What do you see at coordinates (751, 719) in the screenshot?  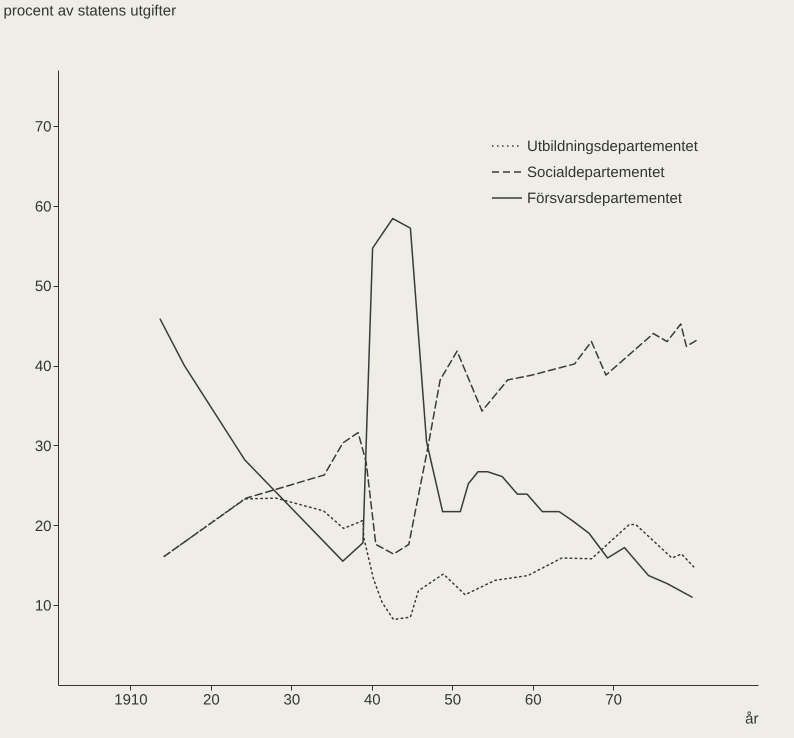 I see `x-axis-title: år` at bounding box center [751, 719].